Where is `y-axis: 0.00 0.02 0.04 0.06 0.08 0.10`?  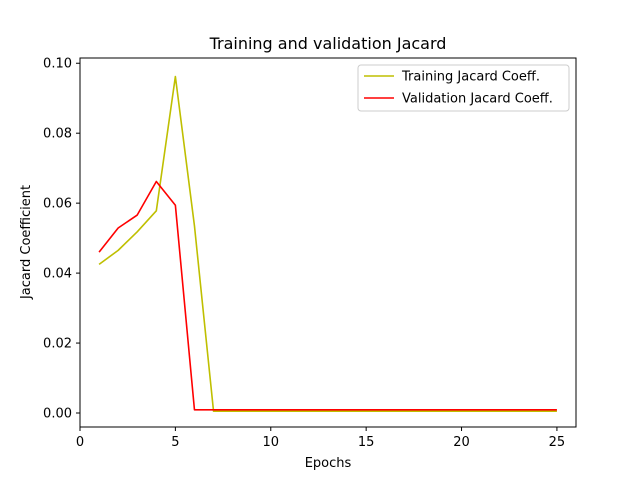
y-axis: 0.00 0.02 0.04 0.06 0.08 0.10 is located at coordinates (61, 239).